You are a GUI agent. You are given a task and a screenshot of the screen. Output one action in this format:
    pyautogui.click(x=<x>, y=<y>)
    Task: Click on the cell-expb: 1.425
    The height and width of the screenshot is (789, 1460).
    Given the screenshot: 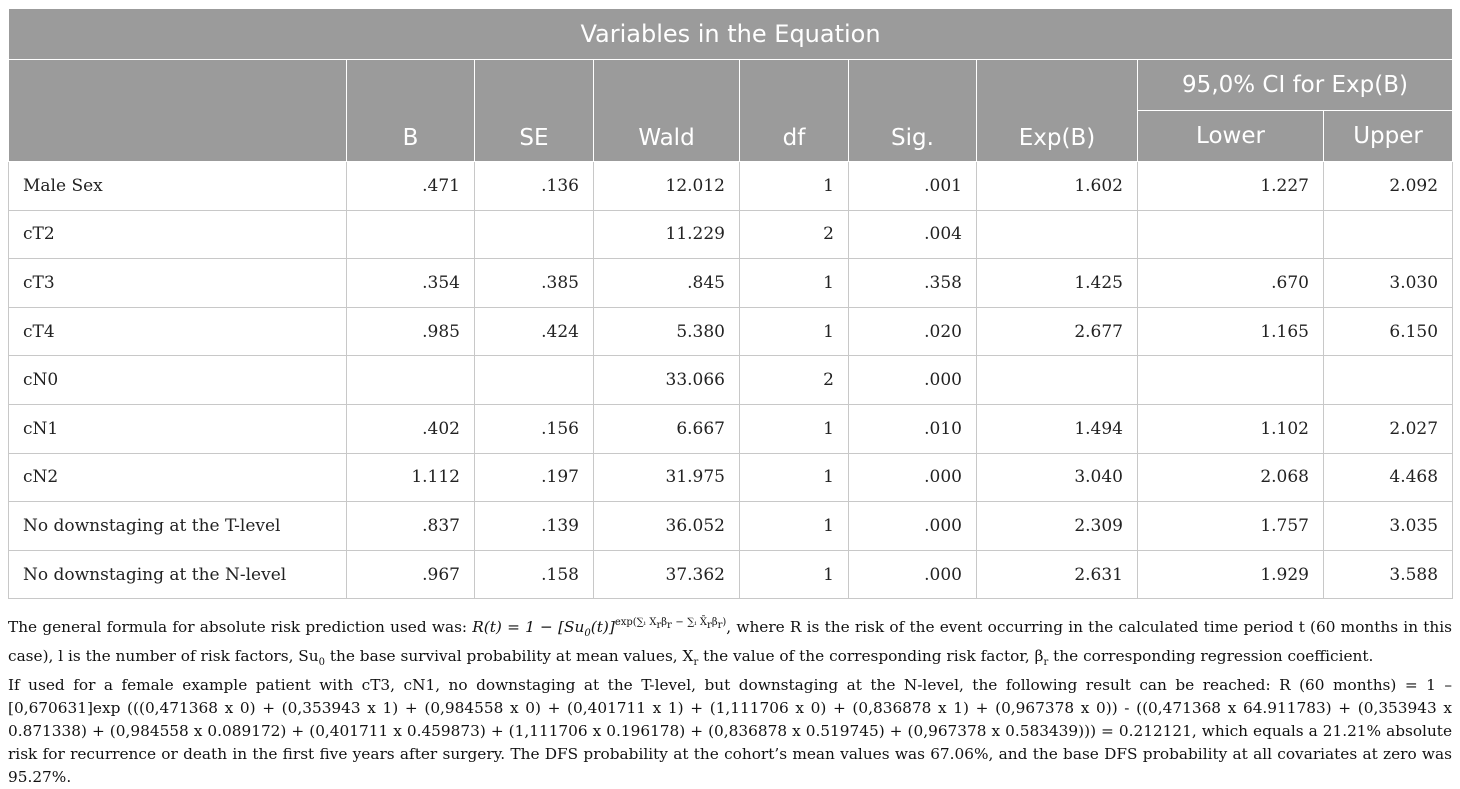 What is the action you would take?
    pyautogui.click(x=1057, y=283)
    